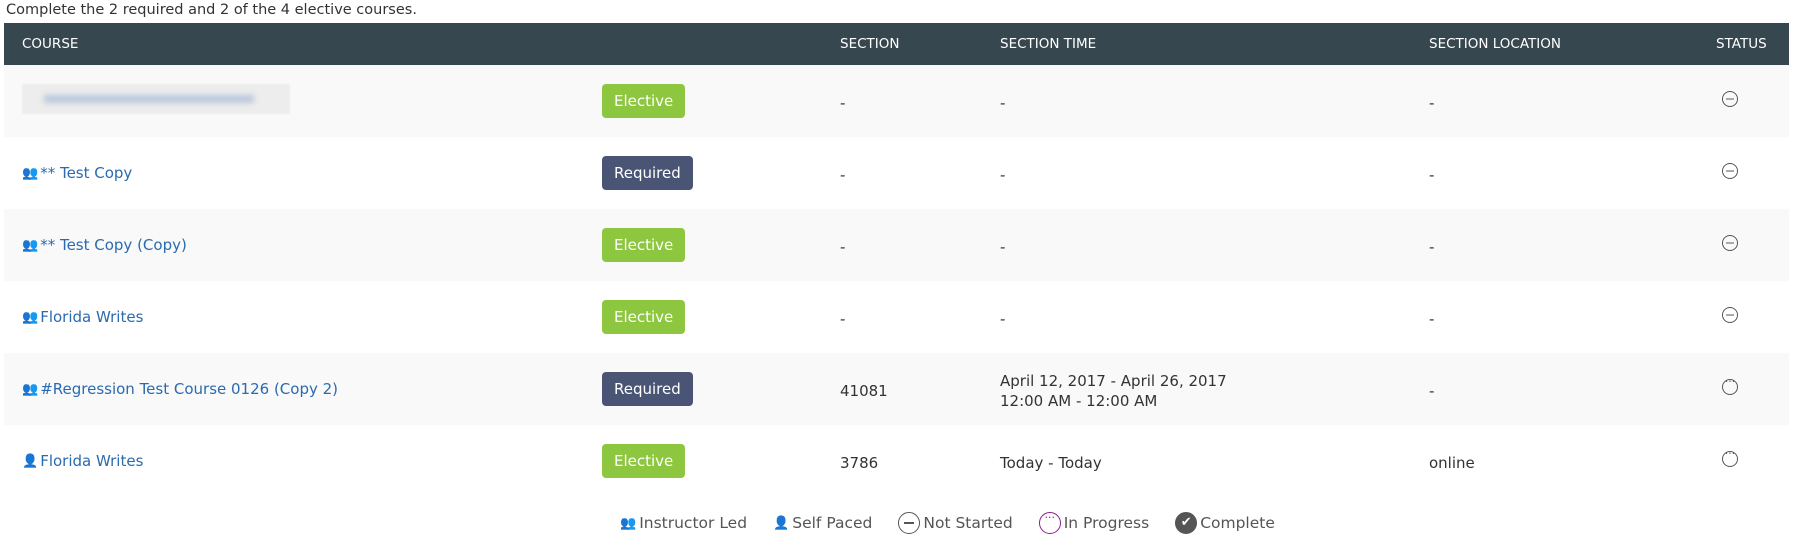 This screenshot has width=1793, height=546. I want to click on legend-in-progress: In Progress, so click(1106, 523).